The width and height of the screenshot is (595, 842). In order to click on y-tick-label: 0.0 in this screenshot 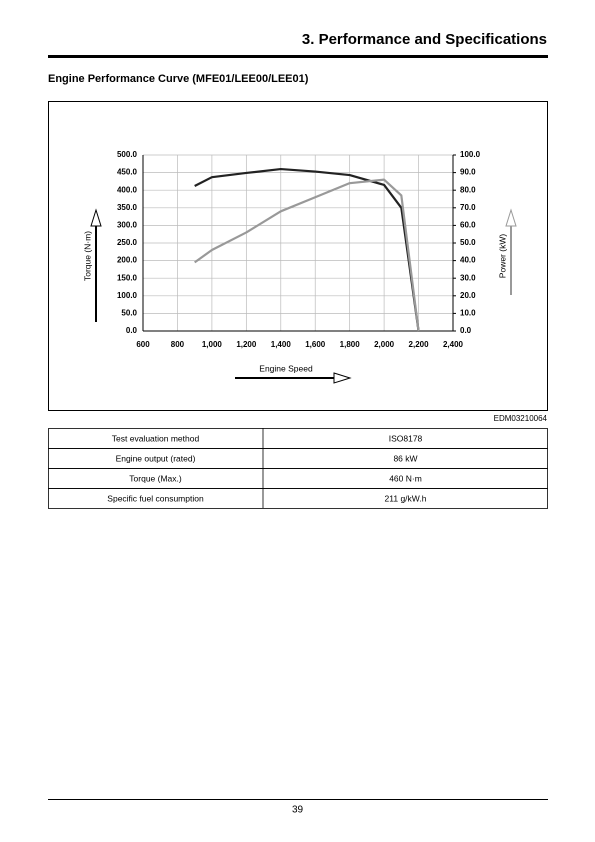, I will do `click(132, 330)`.